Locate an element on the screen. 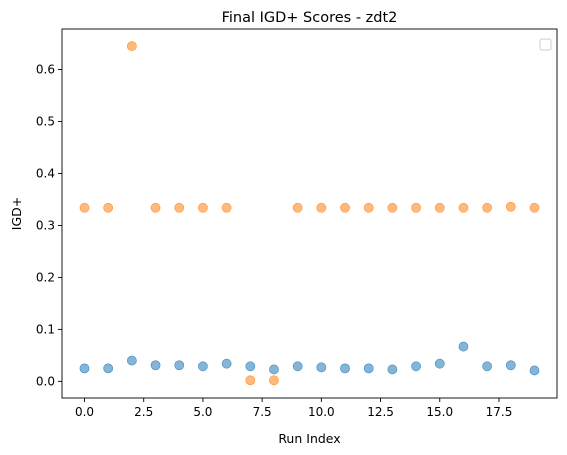  x-axis-label: Run Index is located at coordinates (309, 438).